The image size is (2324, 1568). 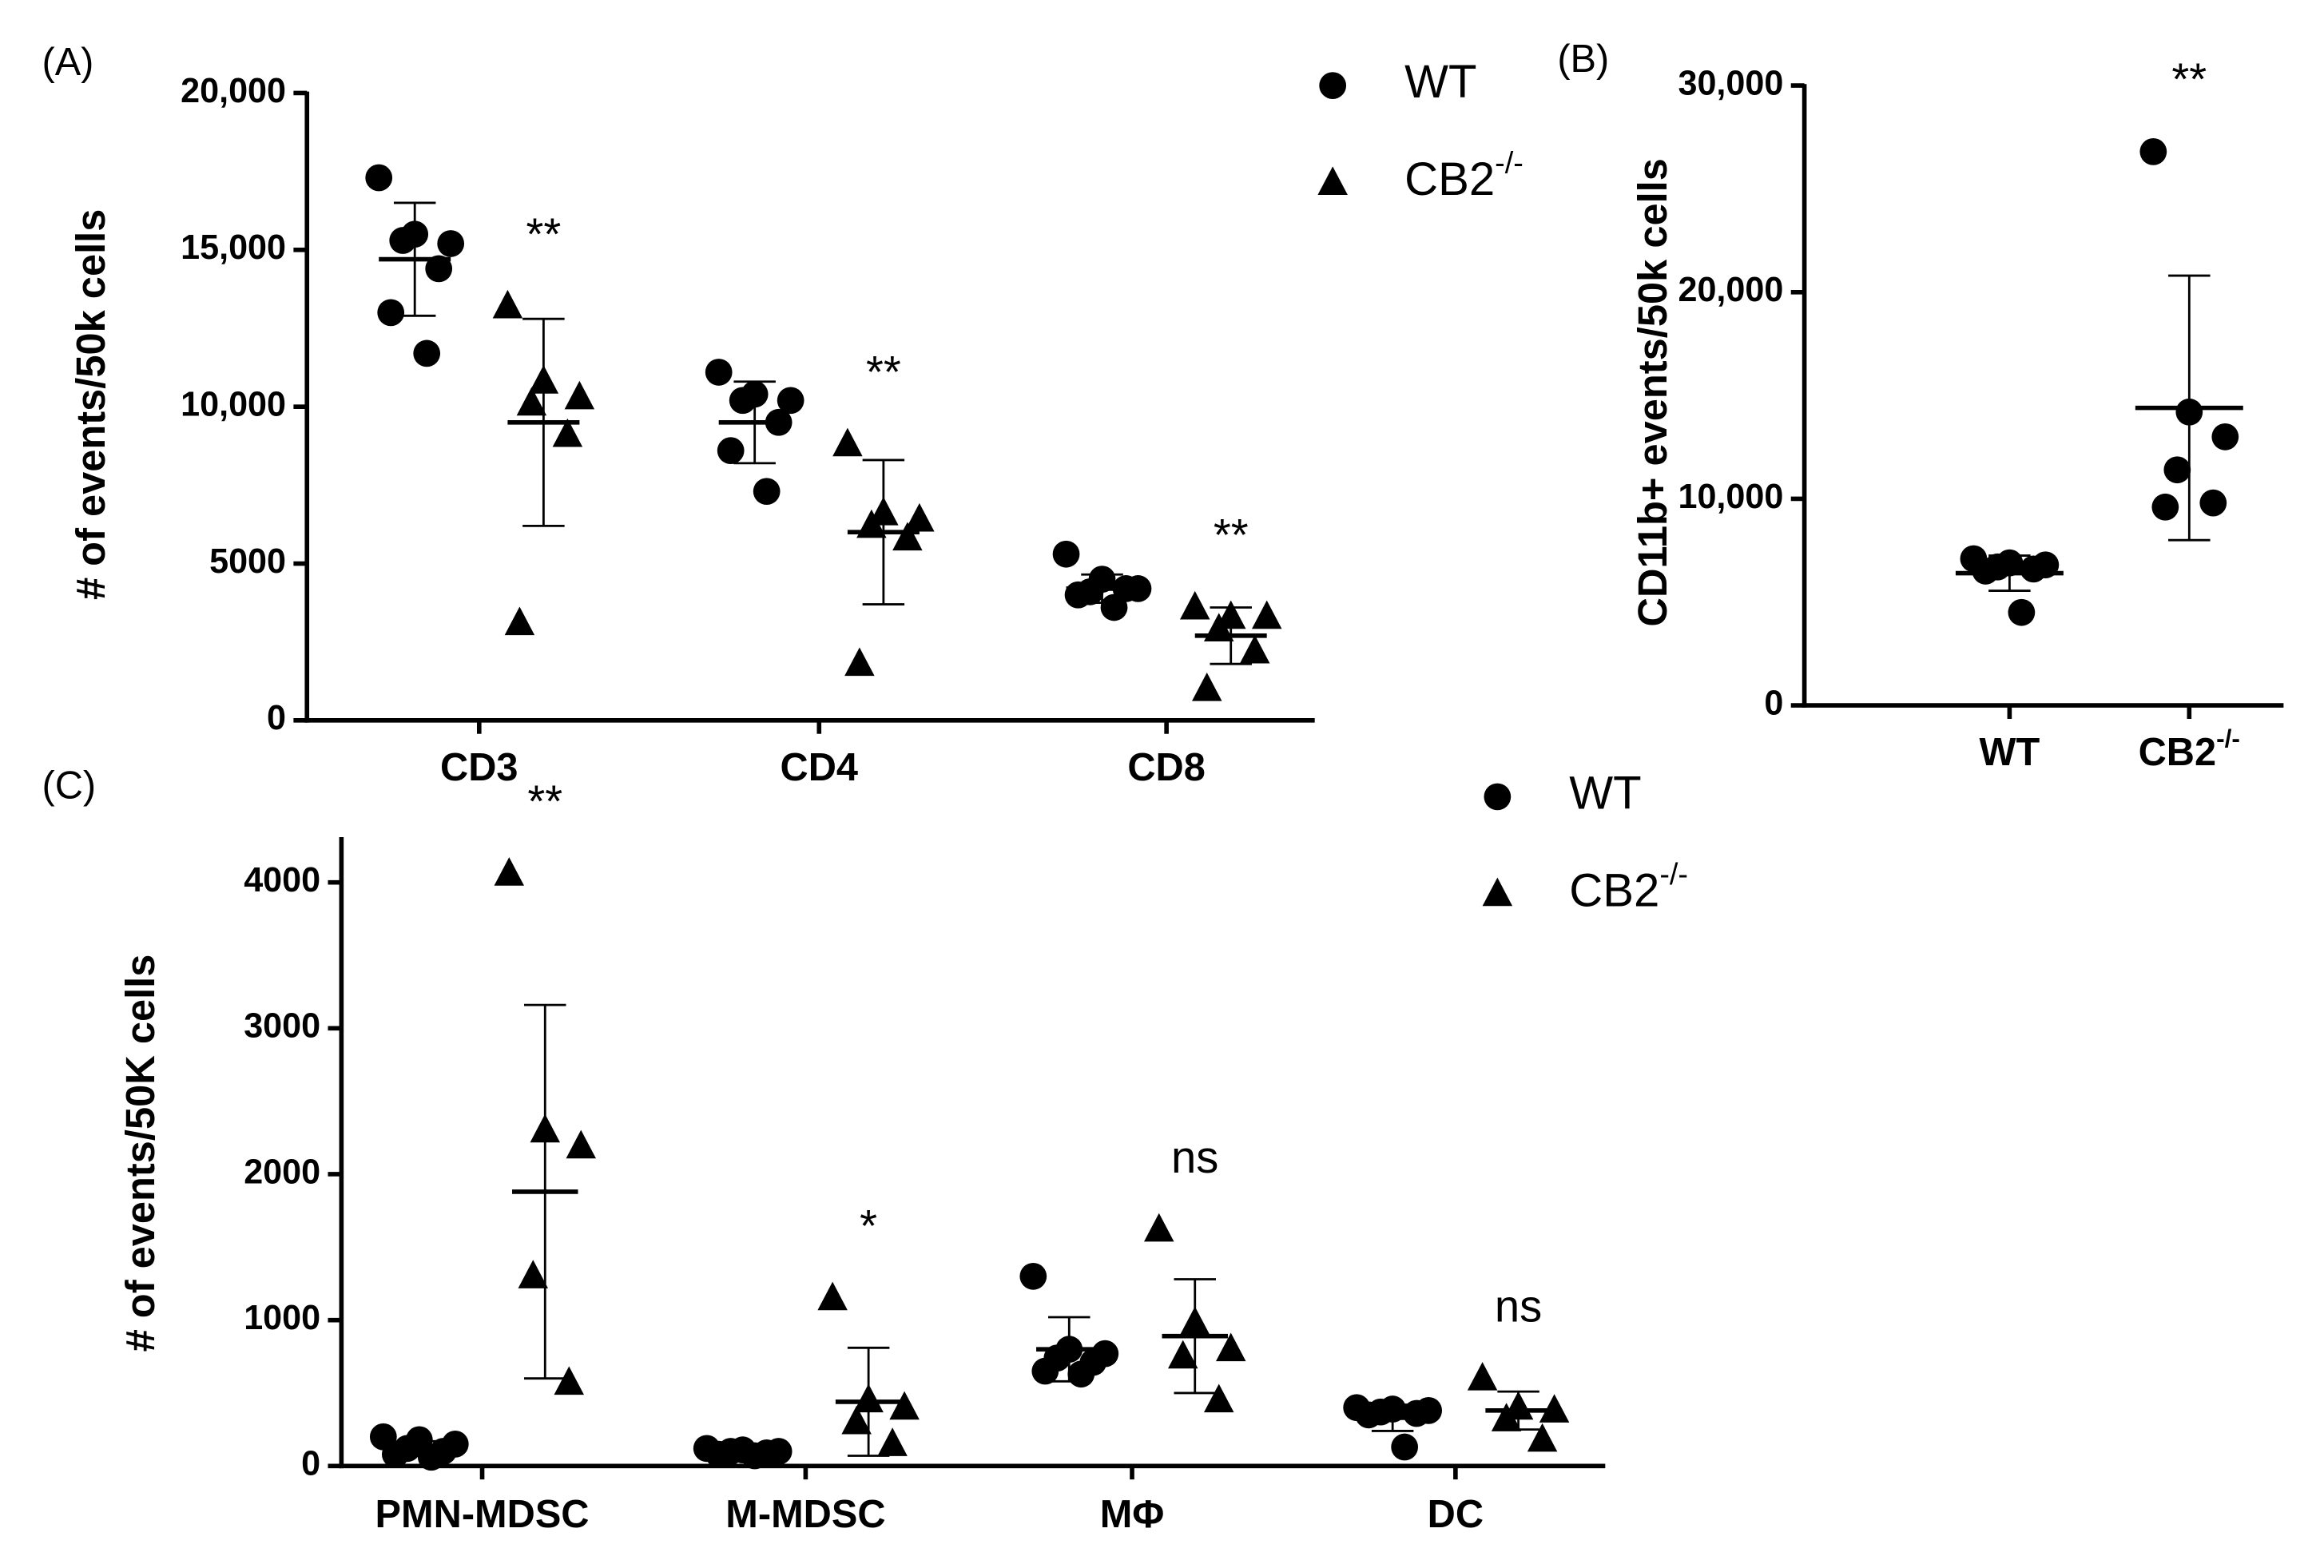 What do you see at coordinates (1133, 1514) in the screenshot?
I see `x-tick-label: MΦ` at bounding box center [1133, 1514].